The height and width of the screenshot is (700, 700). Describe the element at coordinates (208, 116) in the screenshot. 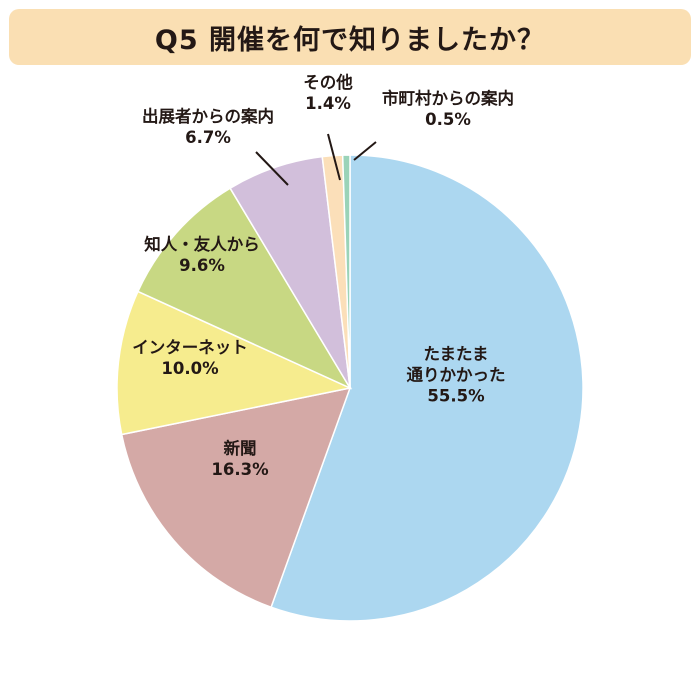

I see `slice-category-label: 出展者からの案内` at that location.